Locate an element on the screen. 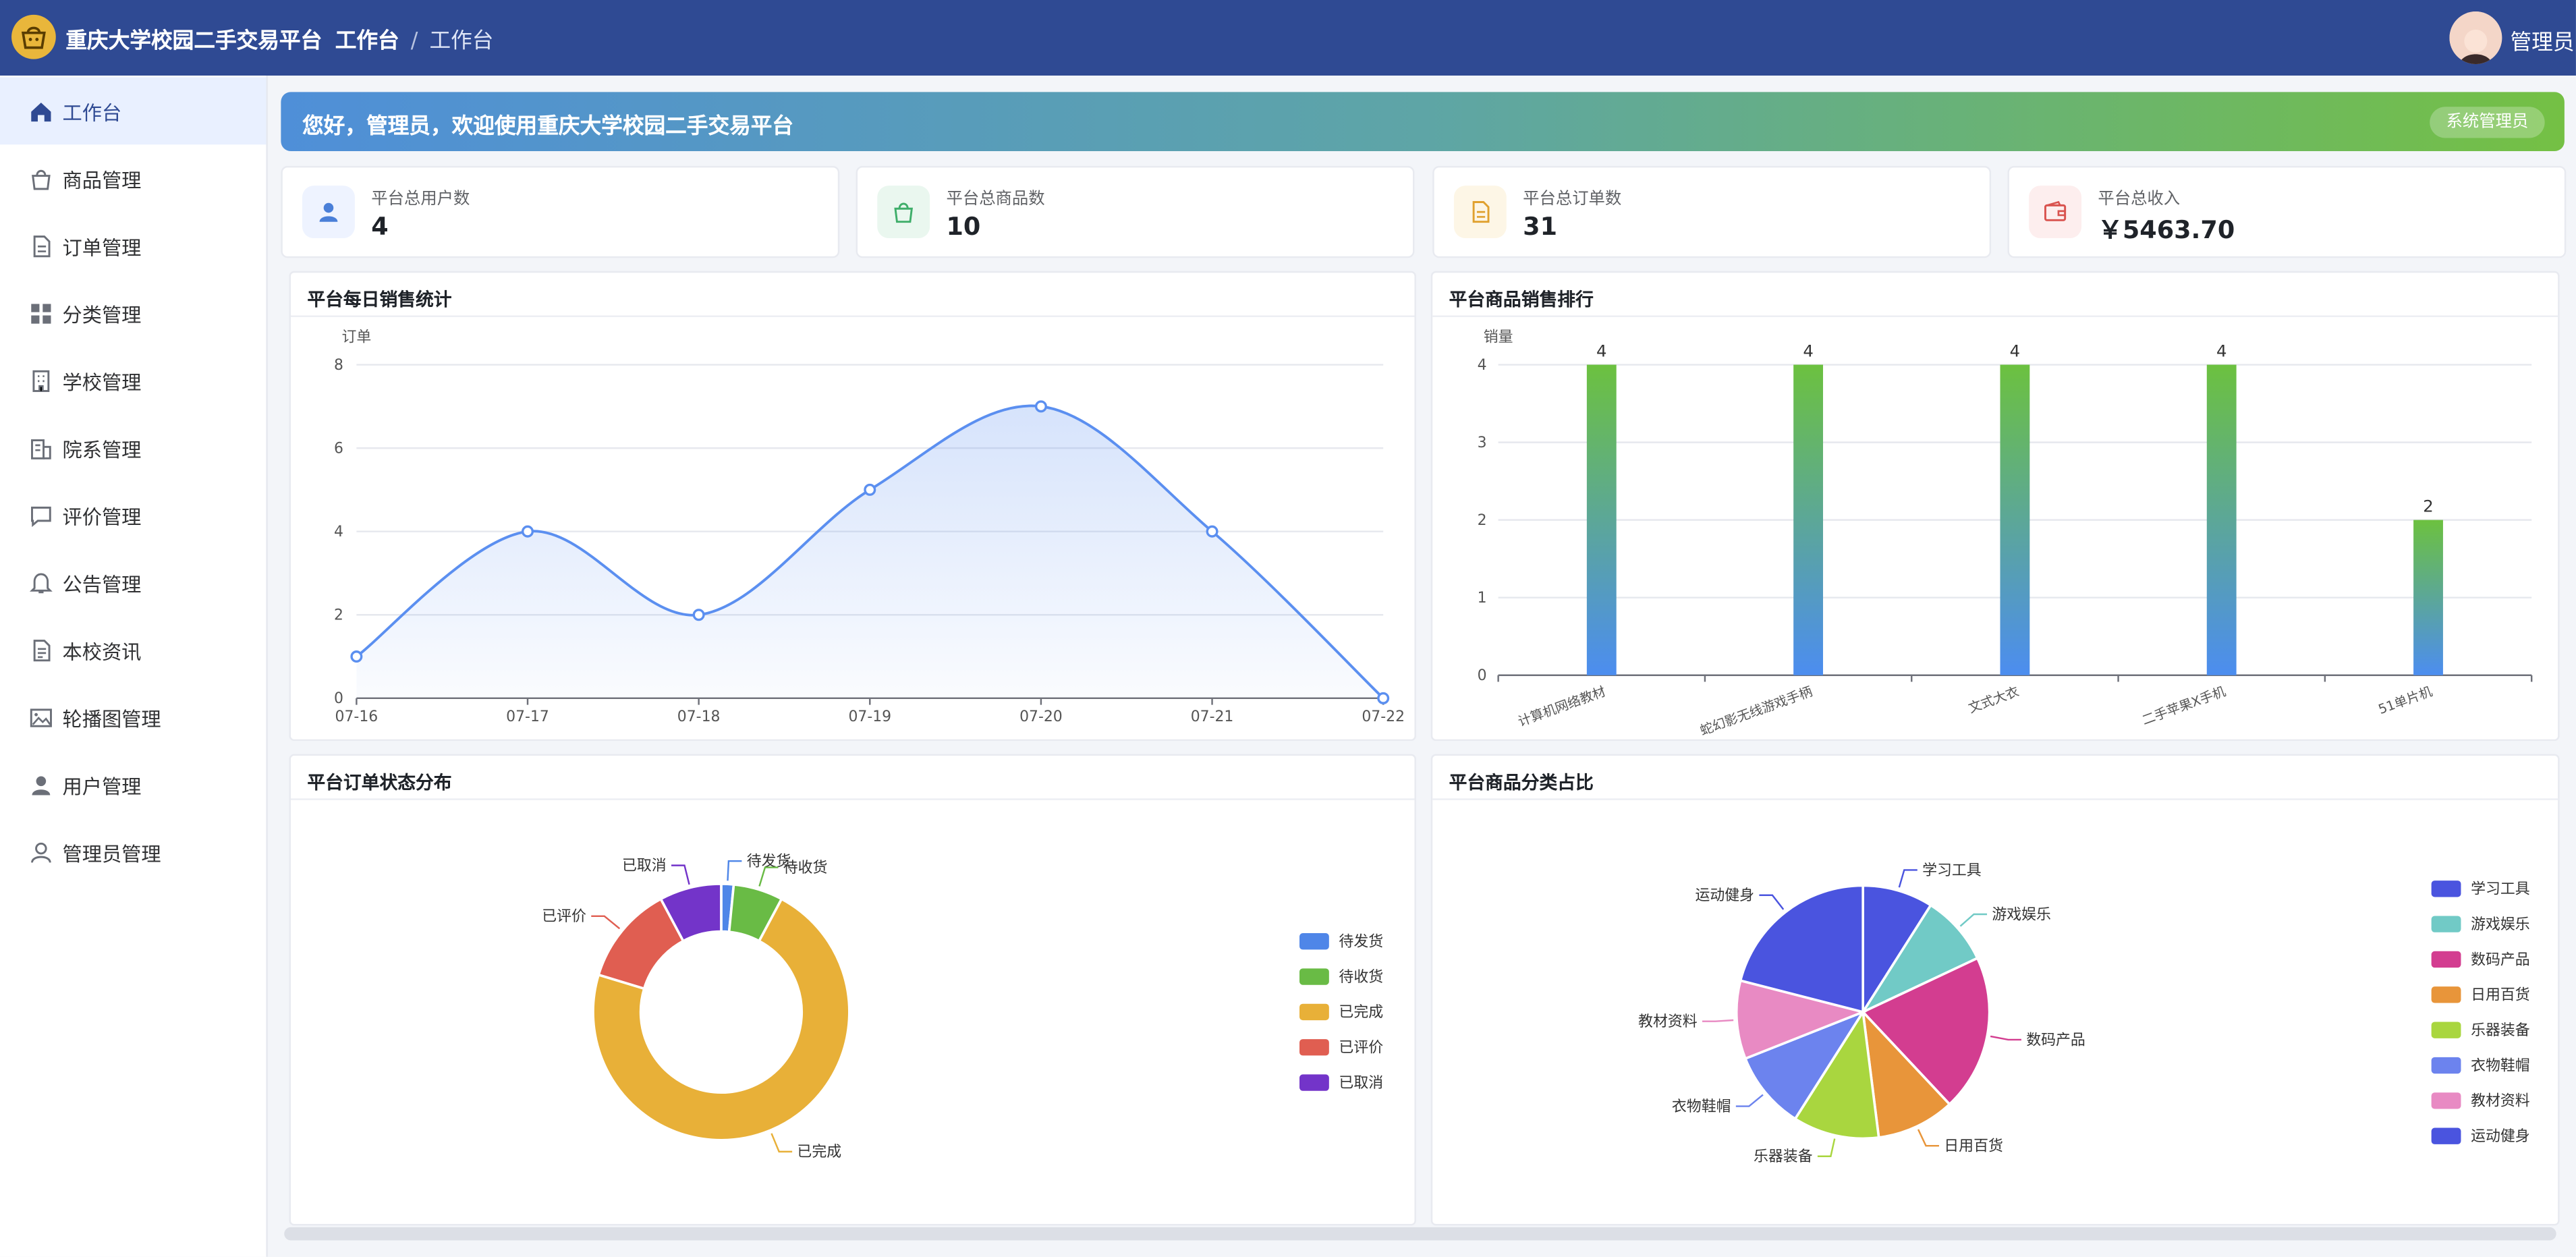 The width and height of the screenshot is (2576, 1257). top-header: 重庆大学校园二手交易平台 工作台 / 工作台 管理员 is located at coordinates (1288, 38).